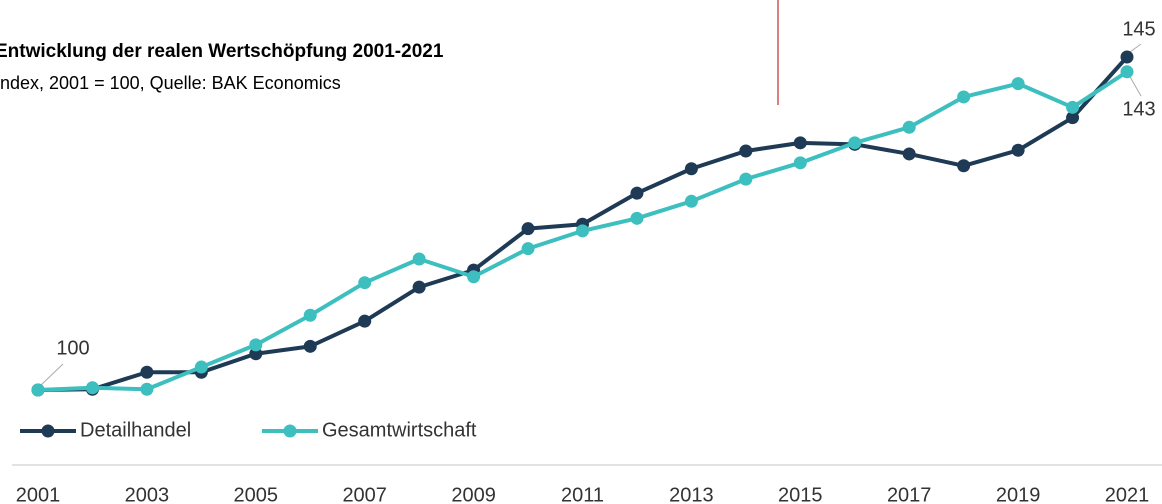 Image resolution: width=1162 pixels, height=504 pixels. I want to click on x-tick-label: 2015, so click(800, 494).